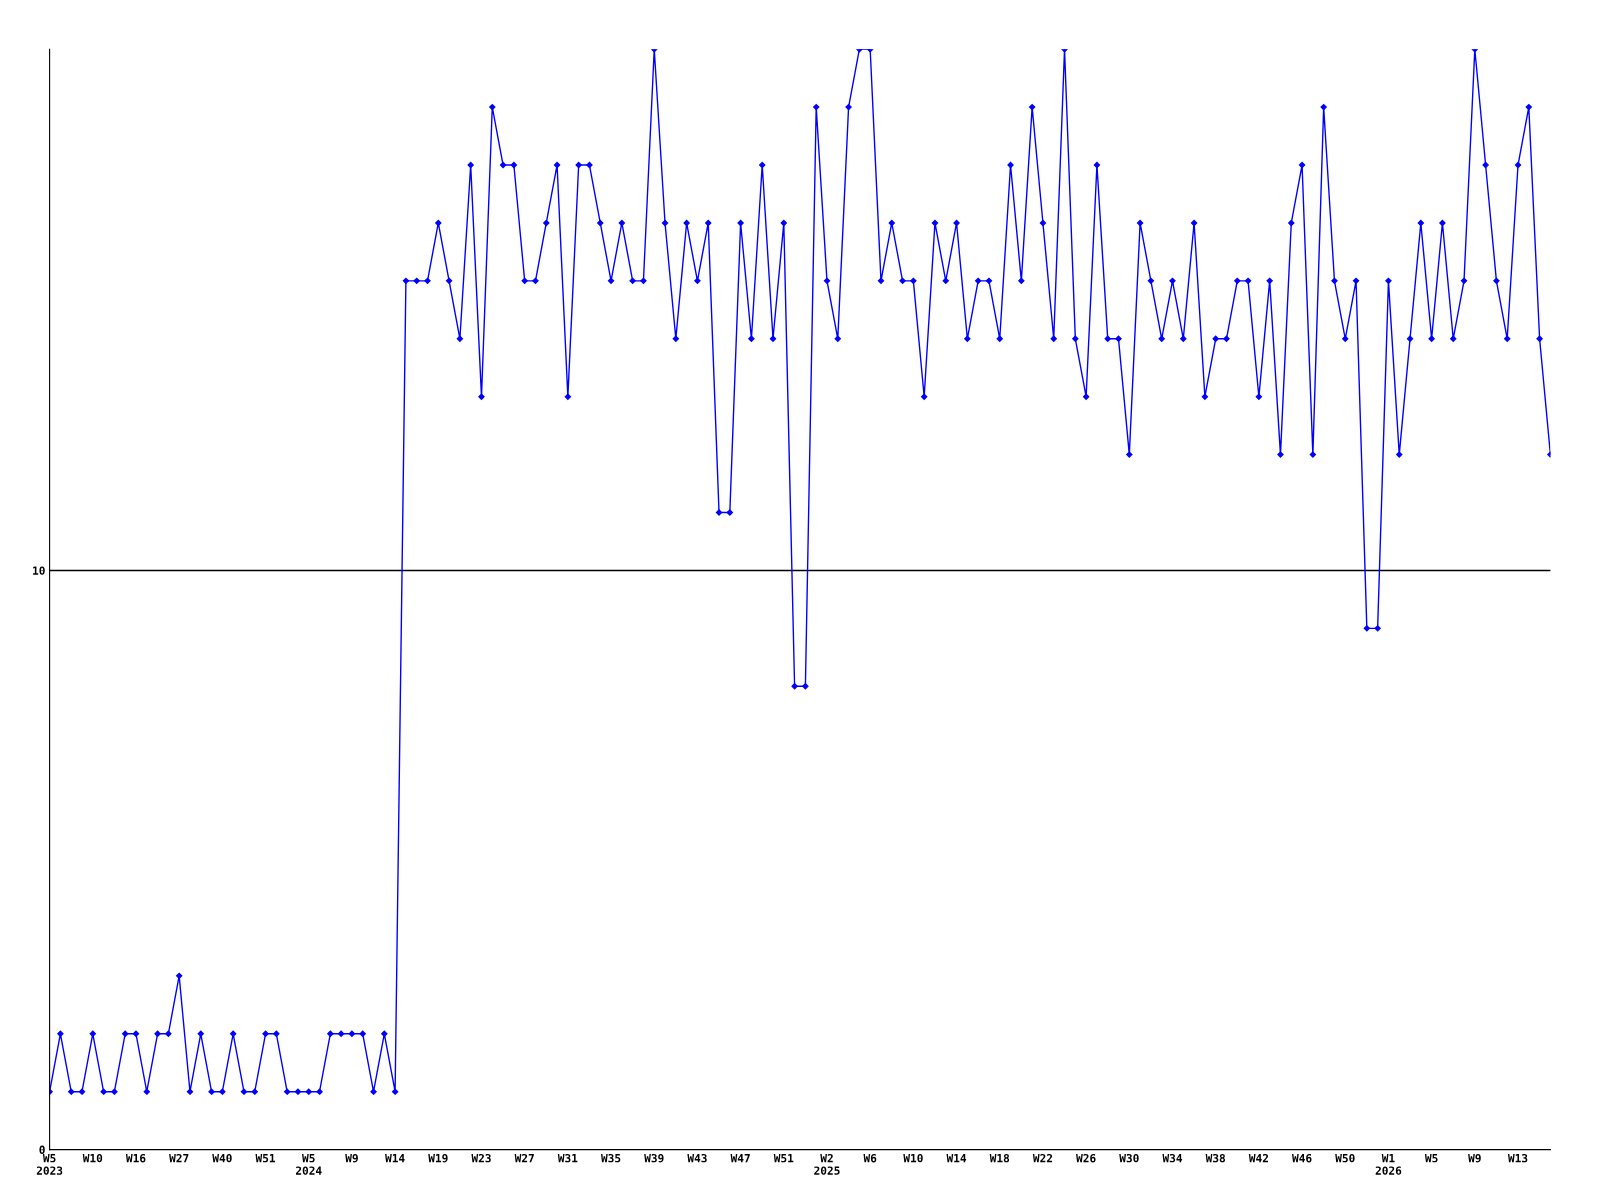 The height and width of the screenshot is (1200, 1600). Describe the element at coordinates (135, 1158) in the screenshot. I see `x-tick-label: W16` at that location.